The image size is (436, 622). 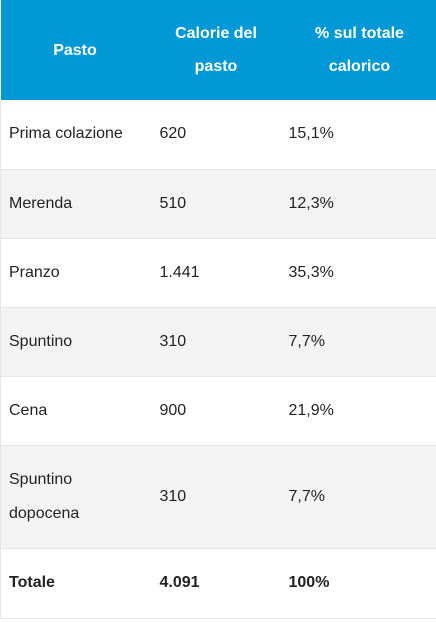 I want to click on header-calorie: Calorie del pasto, so click(x=216, y=50).